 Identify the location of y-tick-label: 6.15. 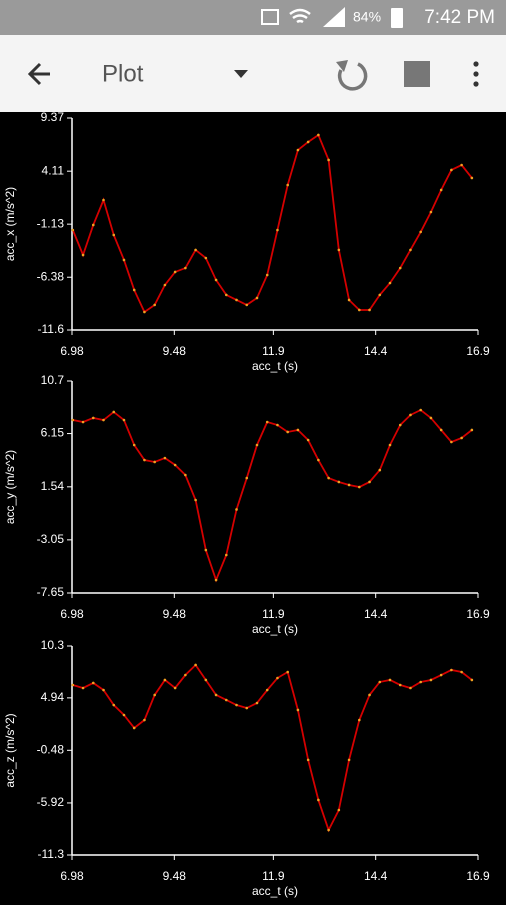
(53, 433).